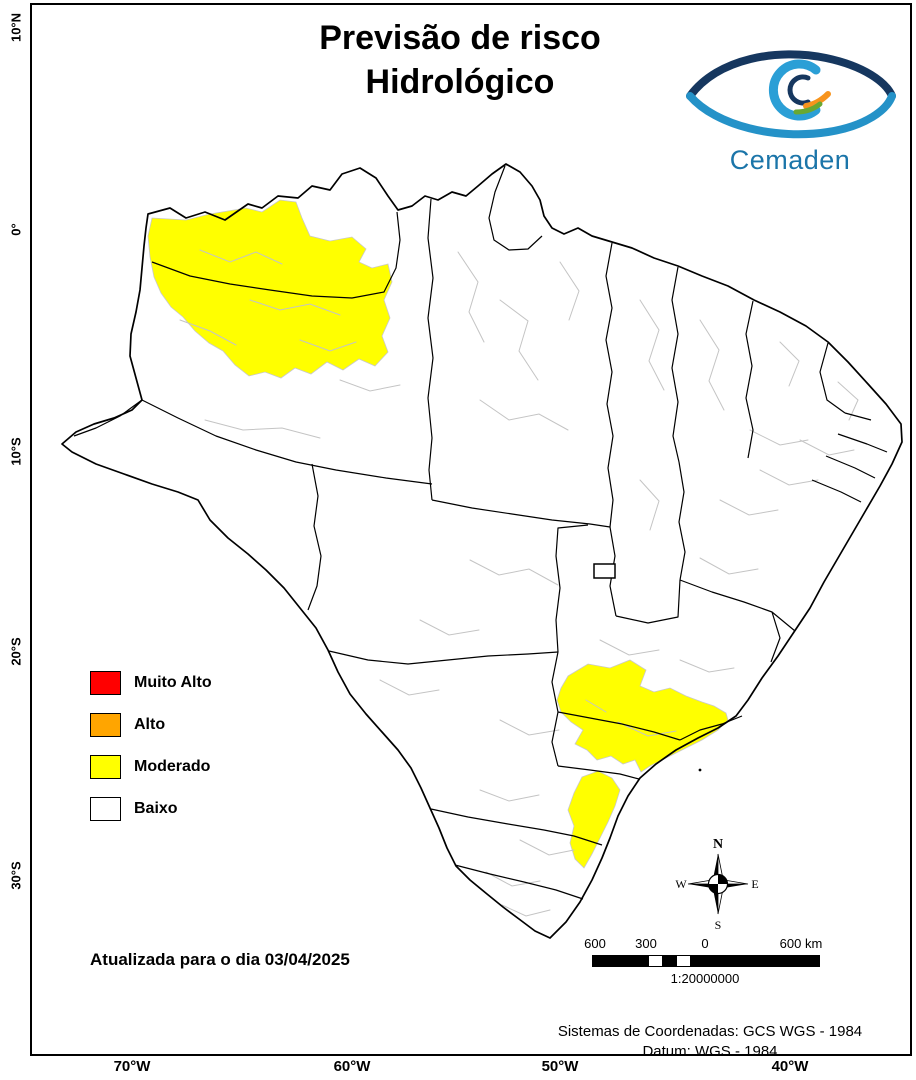 Image resolution: width=916 pixels, height=1080 pixels. Describe the element at coordinates (706, 961) in the screenshot. I see `scale-bar-graphic` at that location.